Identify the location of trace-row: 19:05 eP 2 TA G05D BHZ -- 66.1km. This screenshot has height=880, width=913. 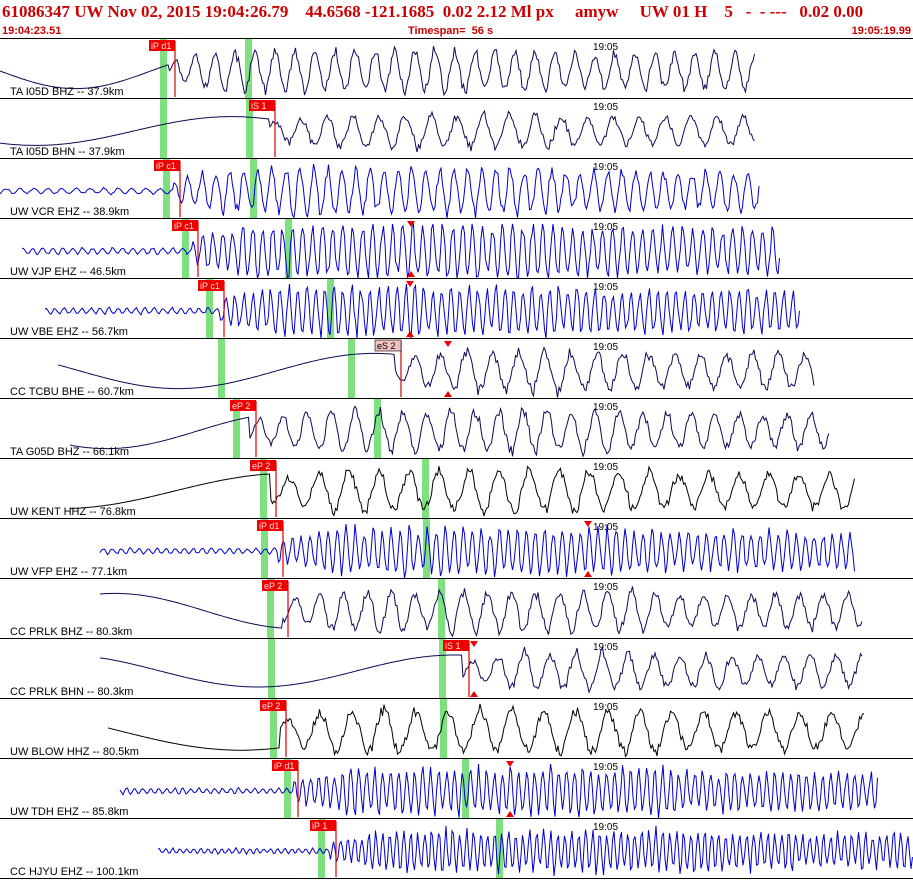
(456, 429).